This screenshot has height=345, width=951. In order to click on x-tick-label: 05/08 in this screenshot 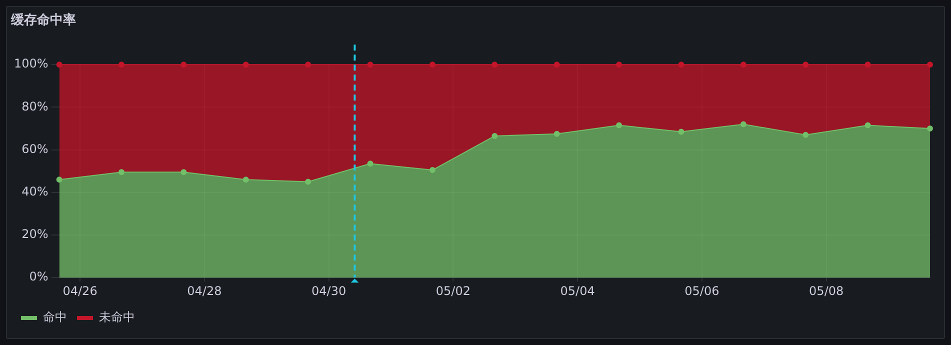, I will do `click(826, 291)`.